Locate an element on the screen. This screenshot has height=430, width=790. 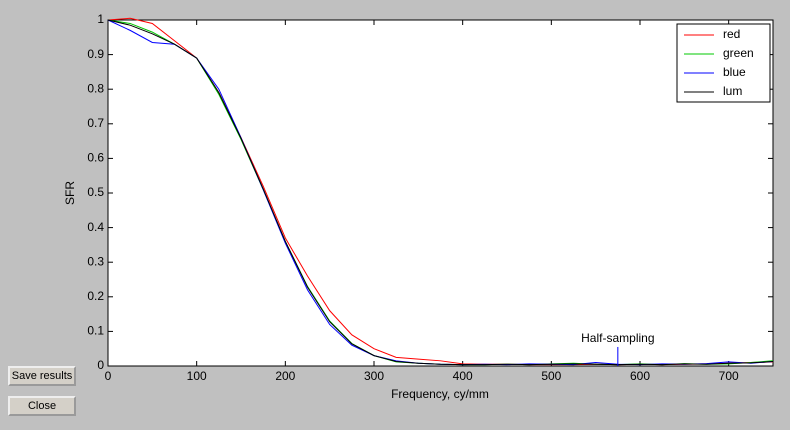
y-tick-label: 0.2 is located at coordinates (95, 296).